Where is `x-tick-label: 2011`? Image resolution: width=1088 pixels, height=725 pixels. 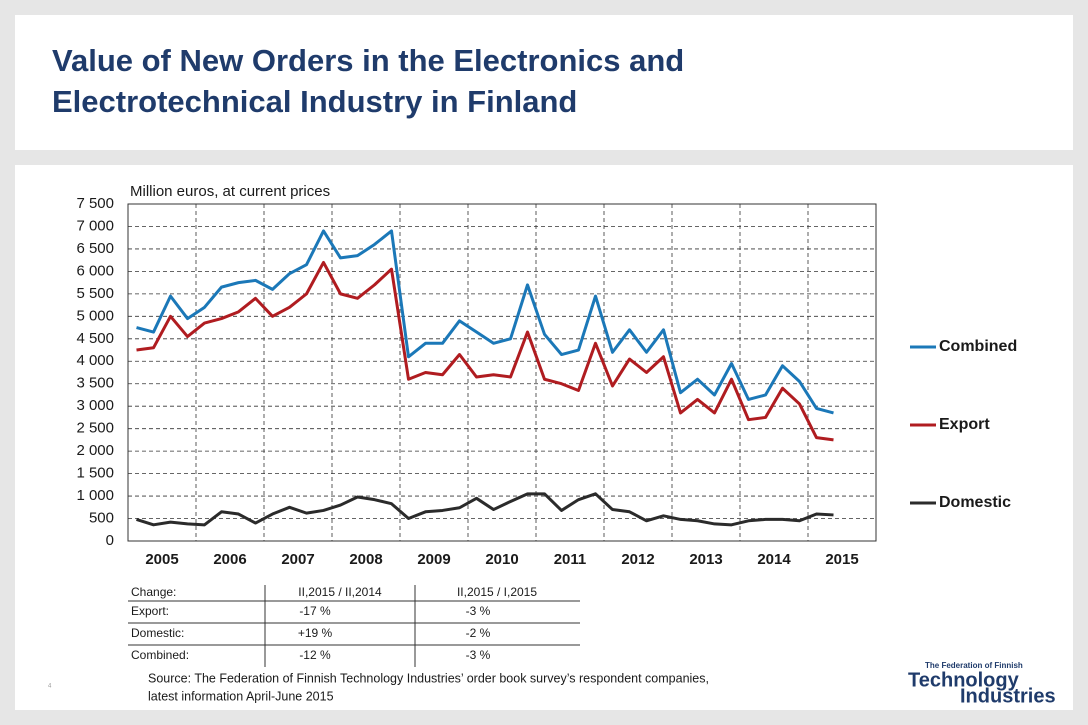 x-tick-label: 2011 is located at coordinates (570, 559).